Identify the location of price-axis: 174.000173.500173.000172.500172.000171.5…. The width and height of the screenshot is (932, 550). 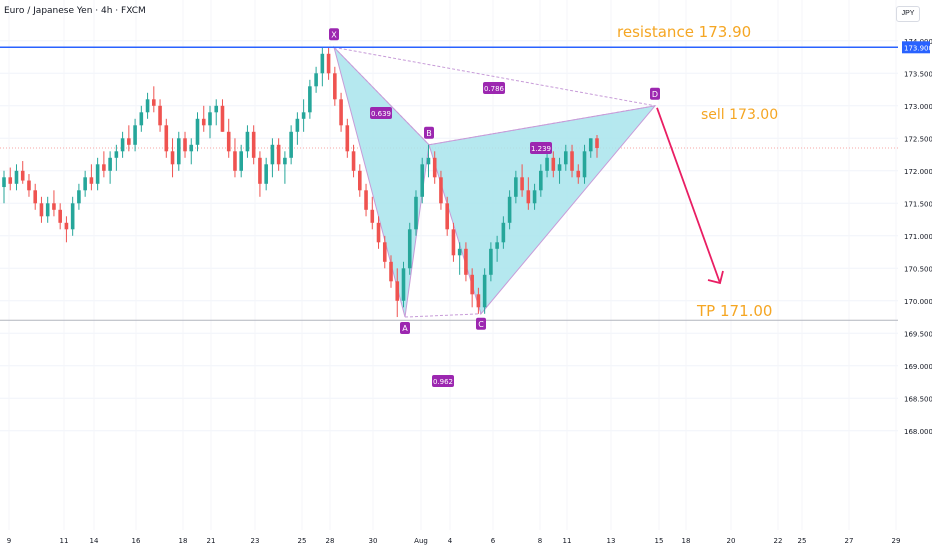
(917, 237).